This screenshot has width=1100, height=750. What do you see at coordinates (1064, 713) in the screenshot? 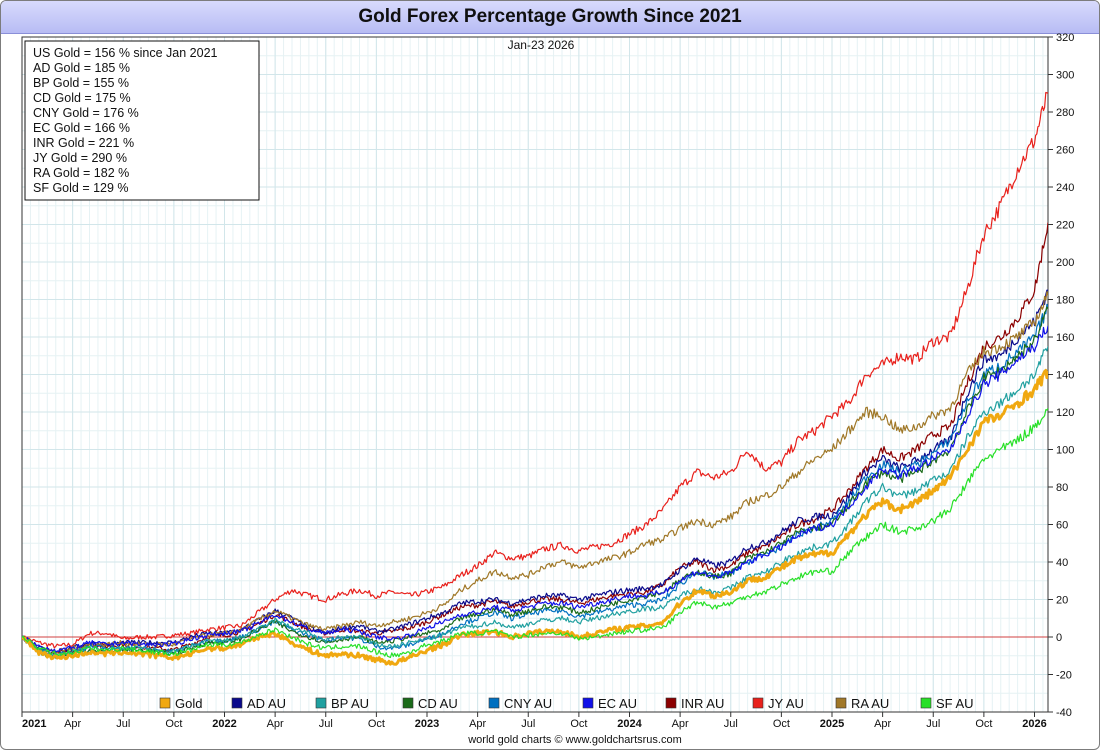
I see `y-tick-label: -40` at bounding box center [1064, 713].